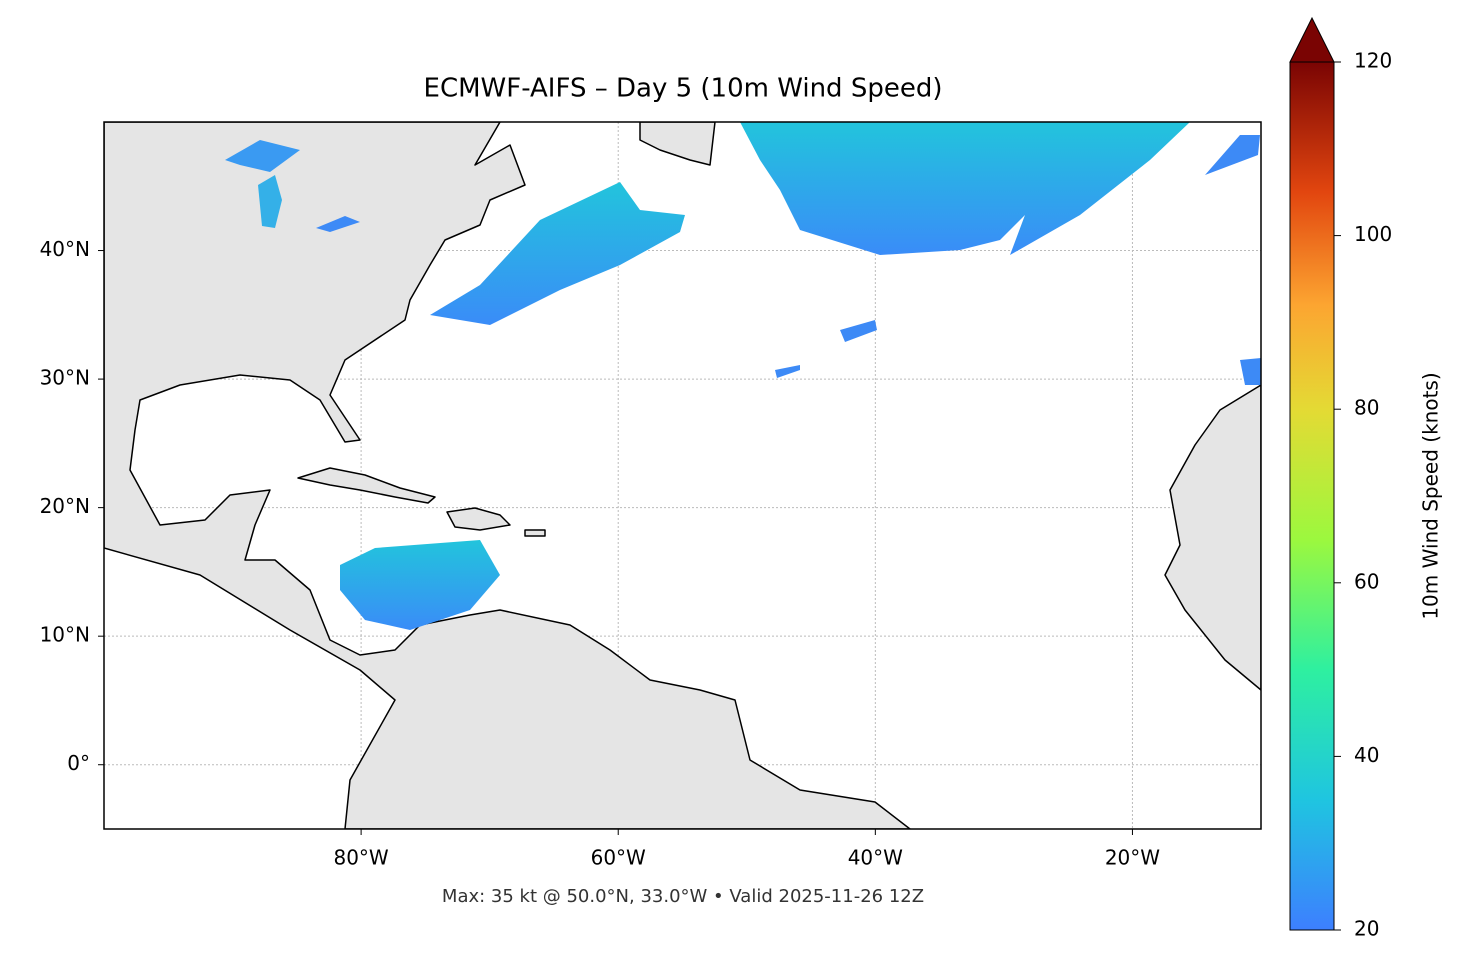 The width and height of the screenshot is (1466, 969). I want to click on y-tick-label: 30°N, so click(65, 378).